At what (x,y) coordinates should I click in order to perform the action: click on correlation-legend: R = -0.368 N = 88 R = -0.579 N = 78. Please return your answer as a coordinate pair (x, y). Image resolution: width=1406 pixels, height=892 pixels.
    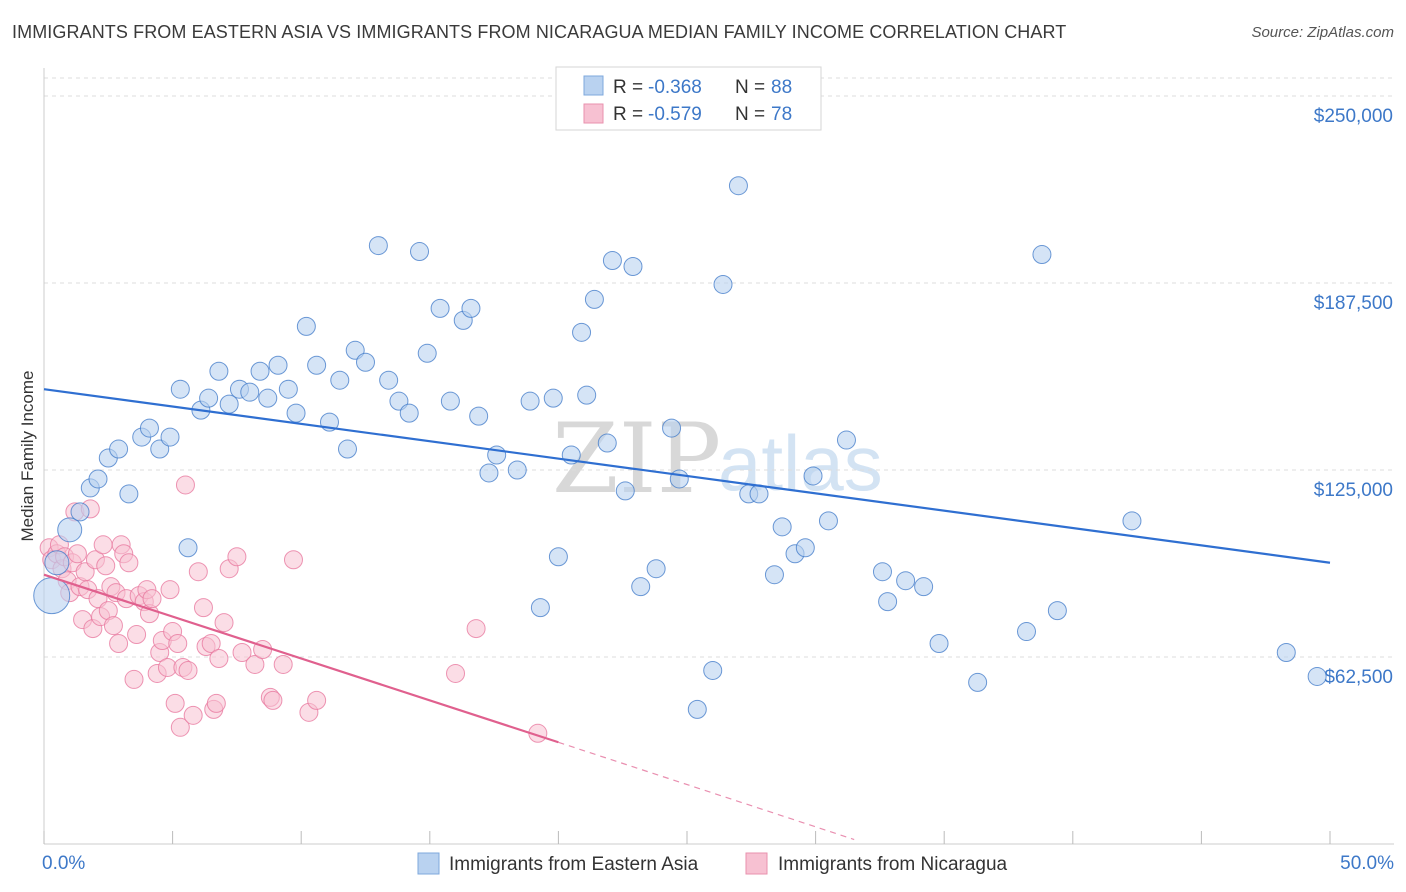
    Looking at the image, I should click on (688, 98).